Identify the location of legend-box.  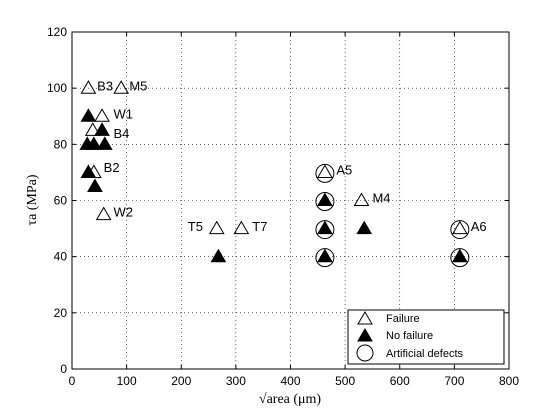
(426, 337).